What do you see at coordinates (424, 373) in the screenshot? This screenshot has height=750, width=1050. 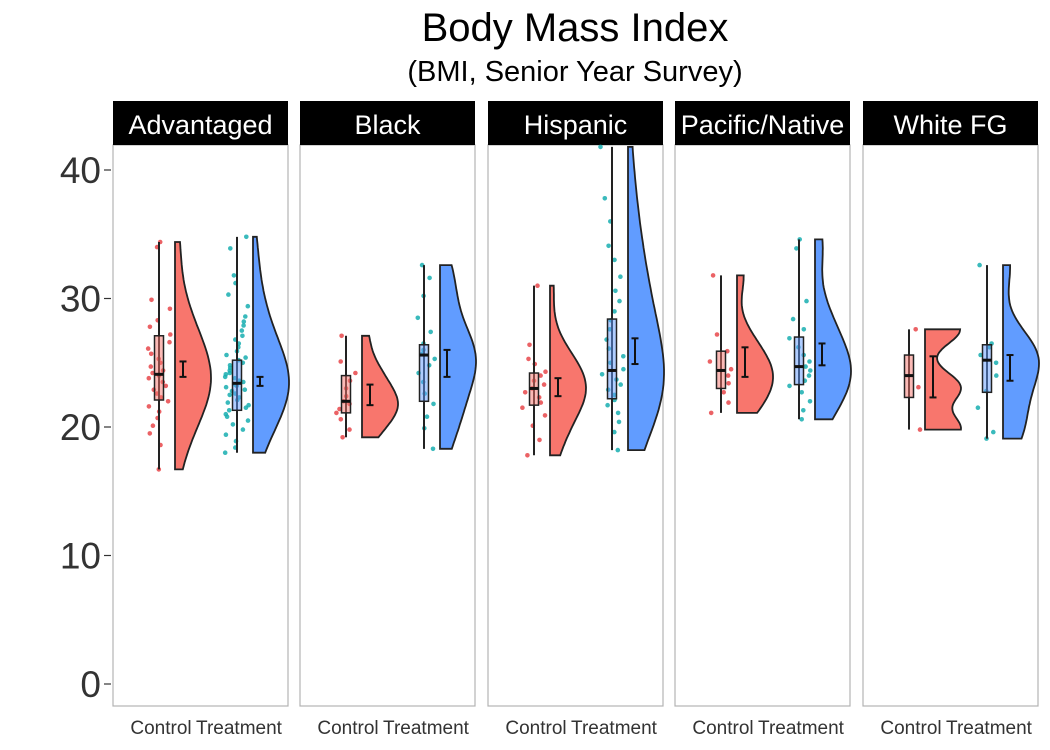 I see `box-black-treatment` at bounding box center [424, 373].